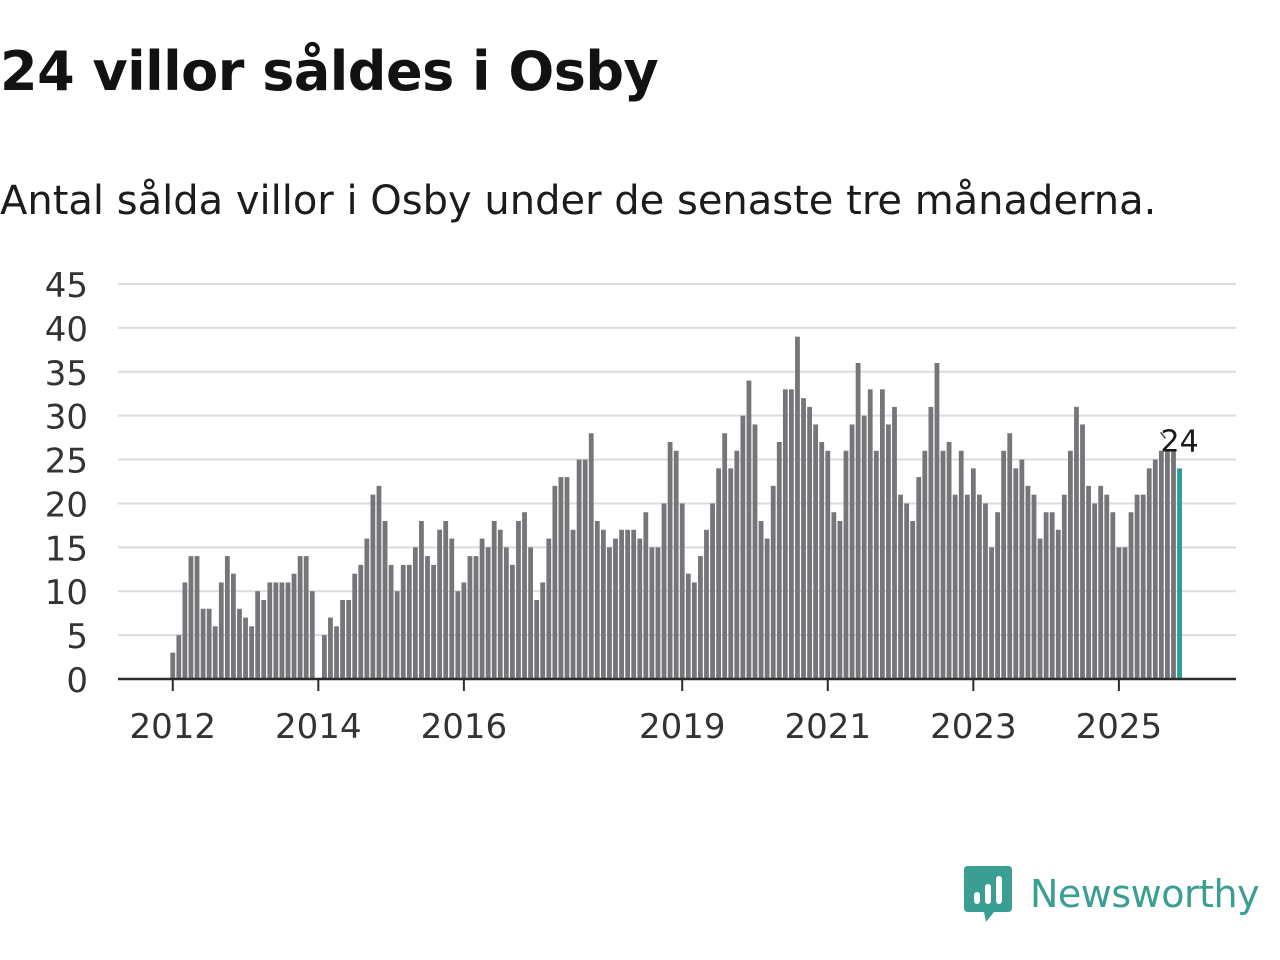 This screenshot has width=1280, height=960. Describe the element at coordinates (1180, 441) in the screenshot. I see `last-value-label: 24` at that location.